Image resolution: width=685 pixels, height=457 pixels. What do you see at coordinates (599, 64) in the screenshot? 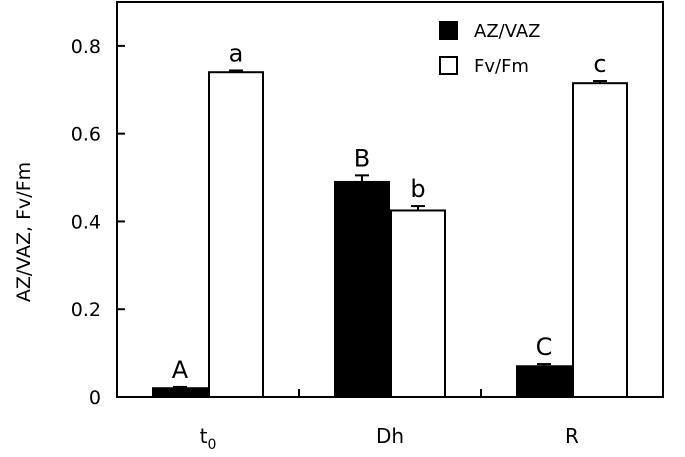
I see `significance-label: c` at bounding box center [599, 64].